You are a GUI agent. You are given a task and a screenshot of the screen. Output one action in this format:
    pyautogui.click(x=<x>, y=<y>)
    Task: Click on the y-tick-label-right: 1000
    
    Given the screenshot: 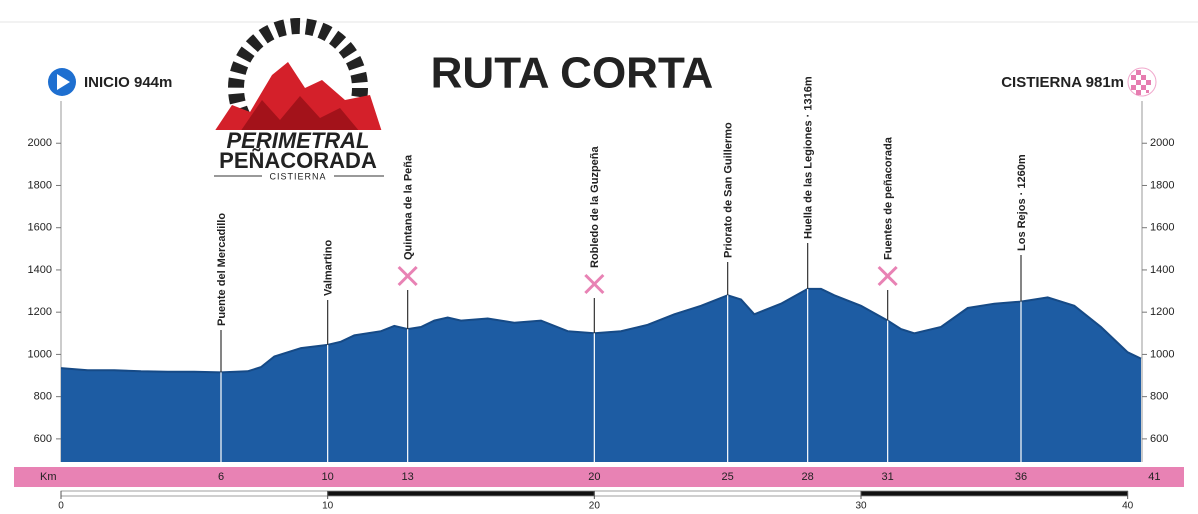 What is the action you would take?
    pyautogui.click(x=1162, y=354)
    